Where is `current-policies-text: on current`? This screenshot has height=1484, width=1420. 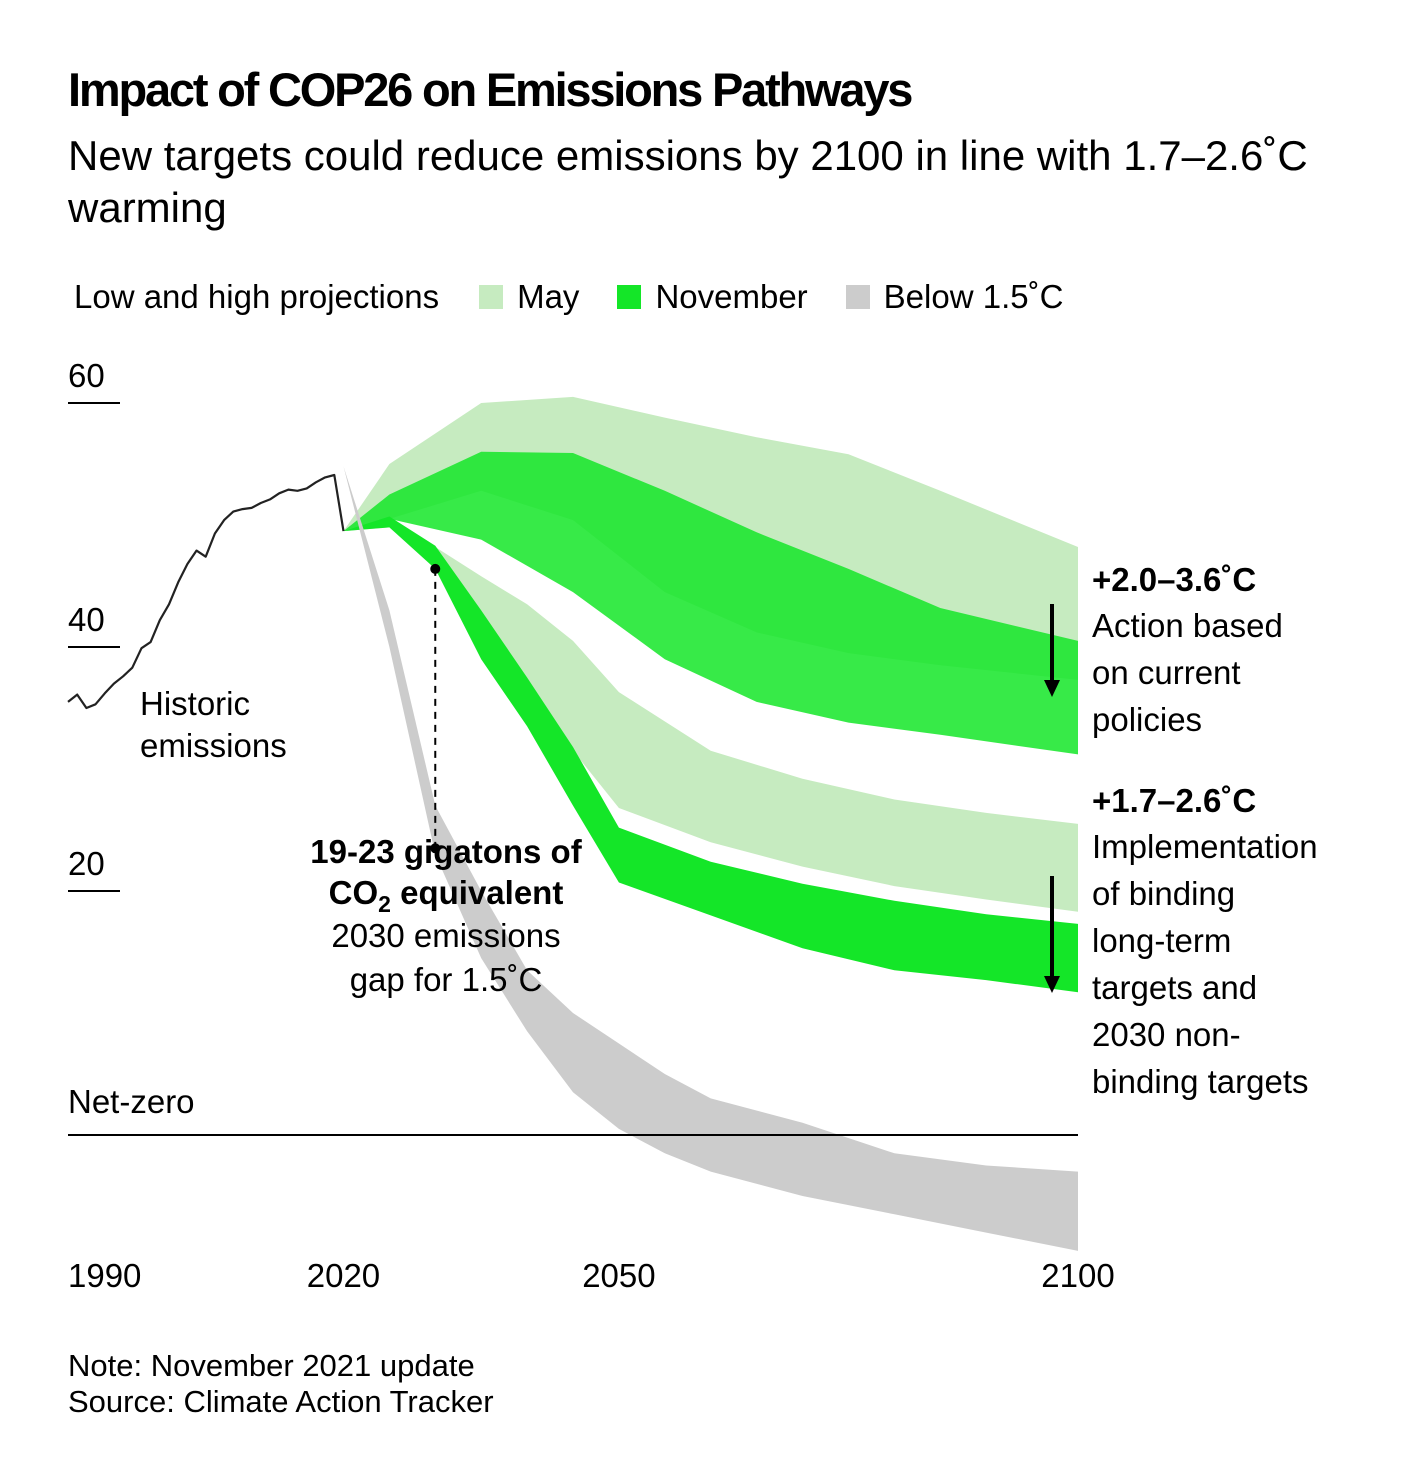 current-policies-text: on current is located at coordinates (1166, 672).